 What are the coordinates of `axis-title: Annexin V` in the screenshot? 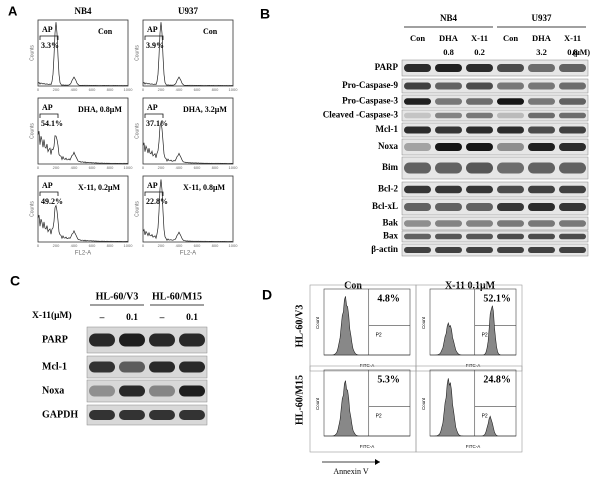 It's located at (350, 471).